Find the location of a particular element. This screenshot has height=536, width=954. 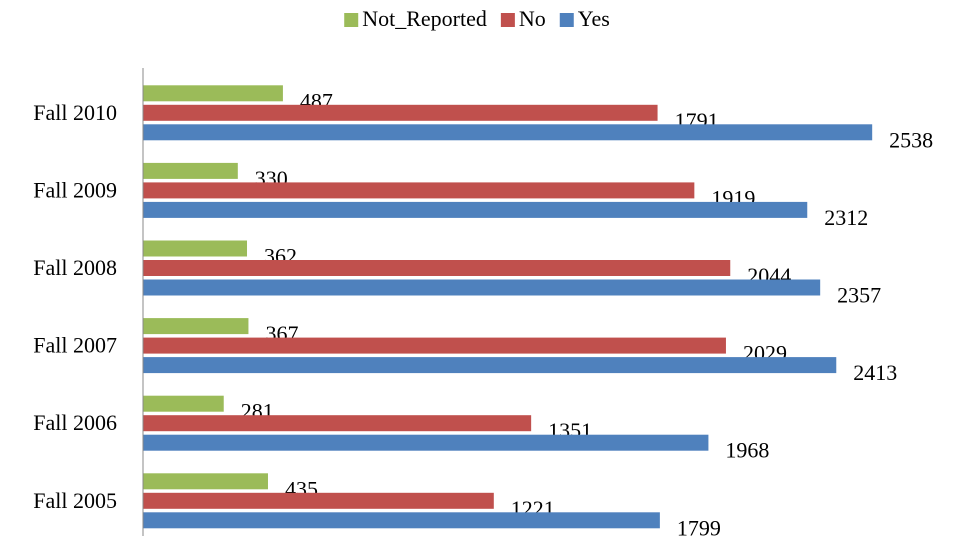

legend-label: Not_Reported is located at coordinates (424, 18).